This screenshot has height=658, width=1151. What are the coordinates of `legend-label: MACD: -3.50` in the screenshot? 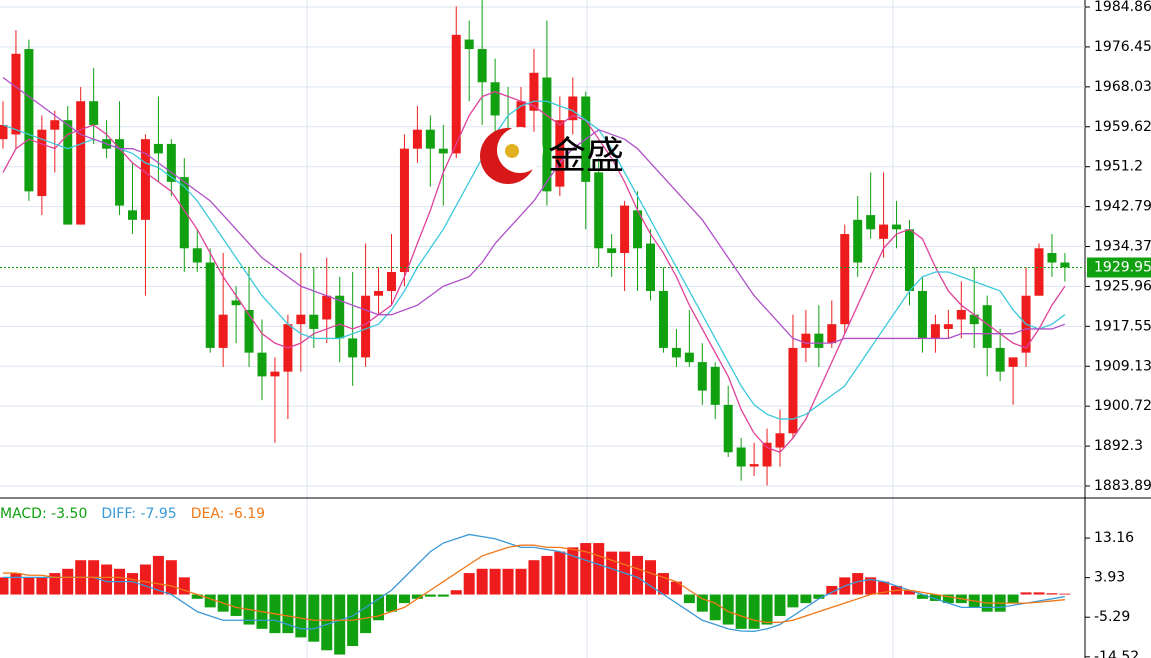 It's located at (43, 514).